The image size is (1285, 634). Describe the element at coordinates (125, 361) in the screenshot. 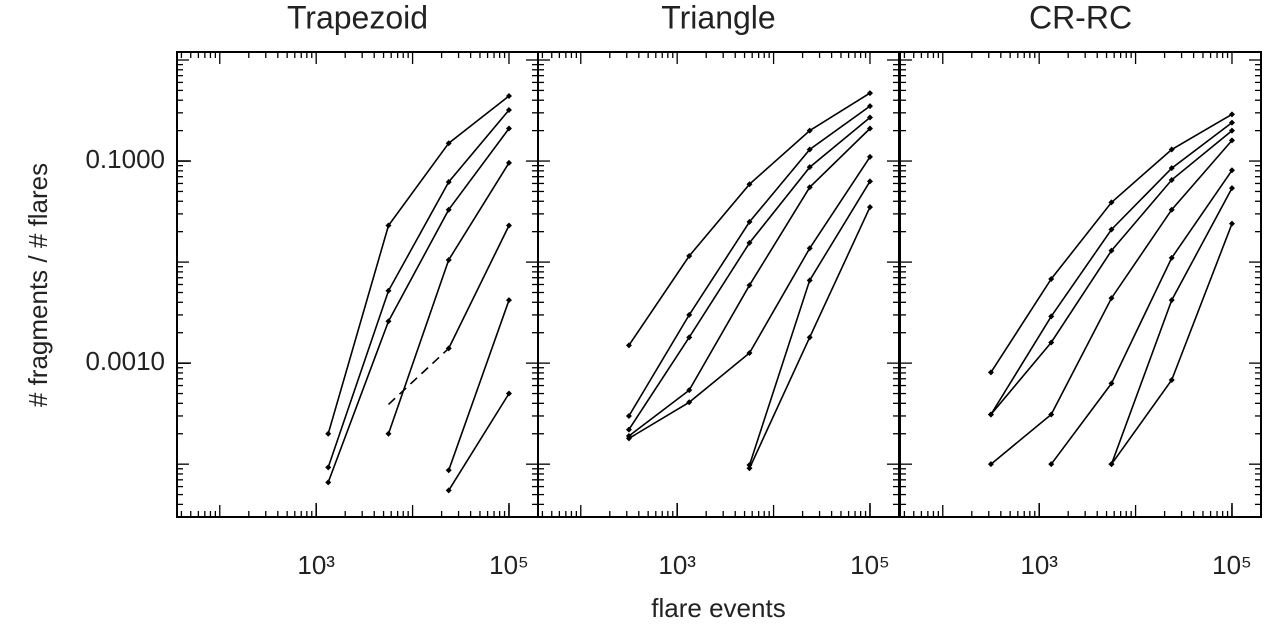

I see `y-tick-label: 0.0010` at that location.